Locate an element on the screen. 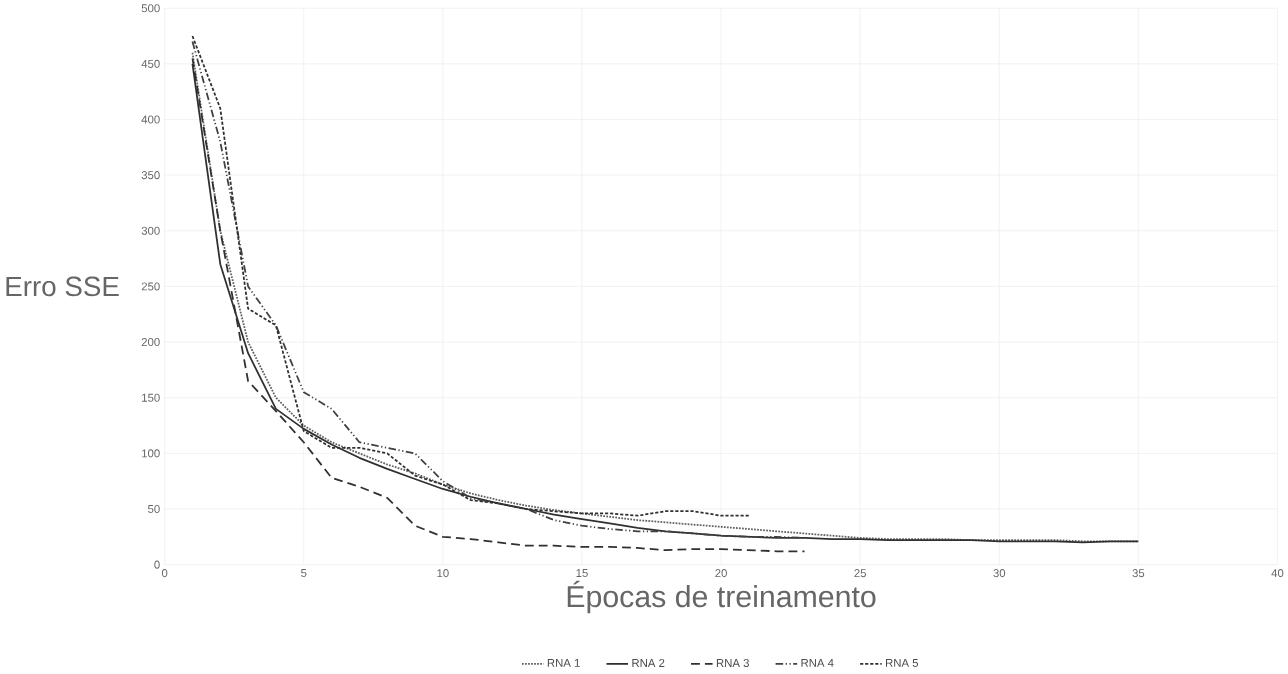  x-tick-label: 10 is located at coordinates (443, 573).